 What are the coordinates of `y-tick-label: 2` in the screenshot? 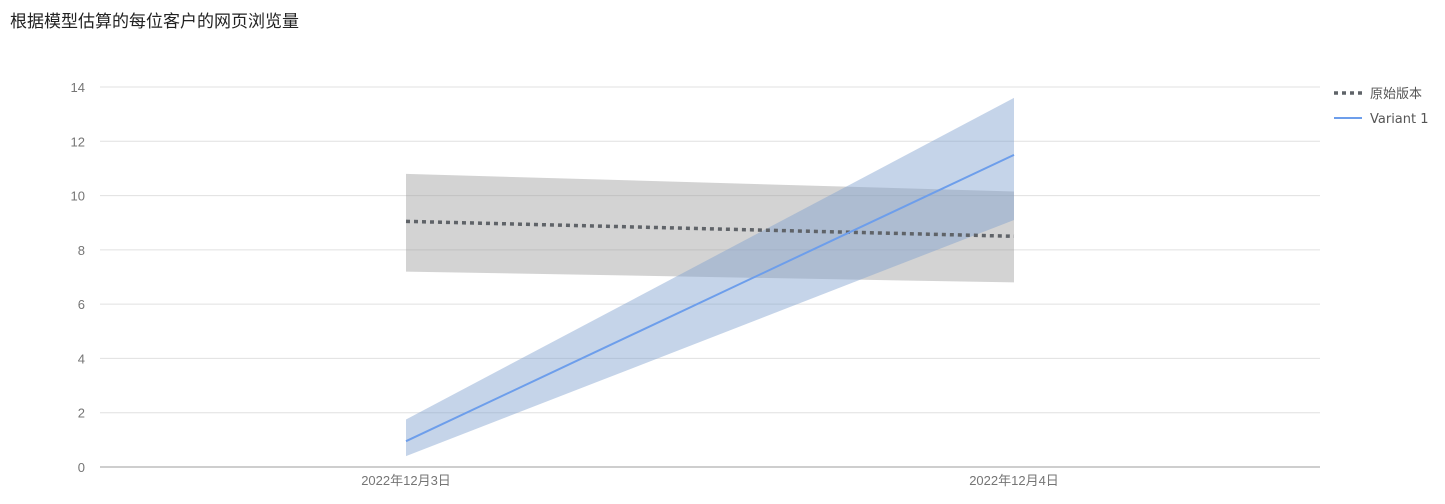 It's located at (81, 413).